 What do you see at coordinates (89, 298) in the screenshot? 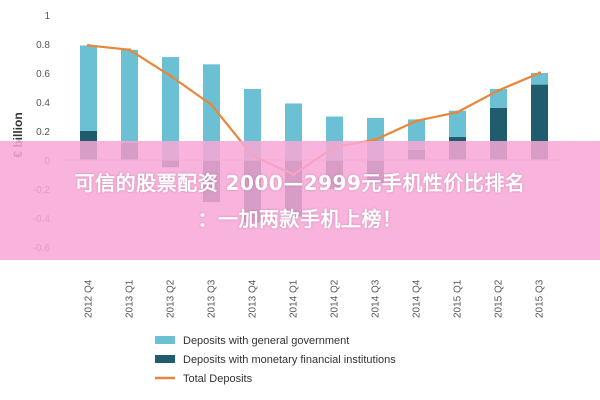
I see `x-tick-label: 2012 Q4` at bounding box center [89, 298].